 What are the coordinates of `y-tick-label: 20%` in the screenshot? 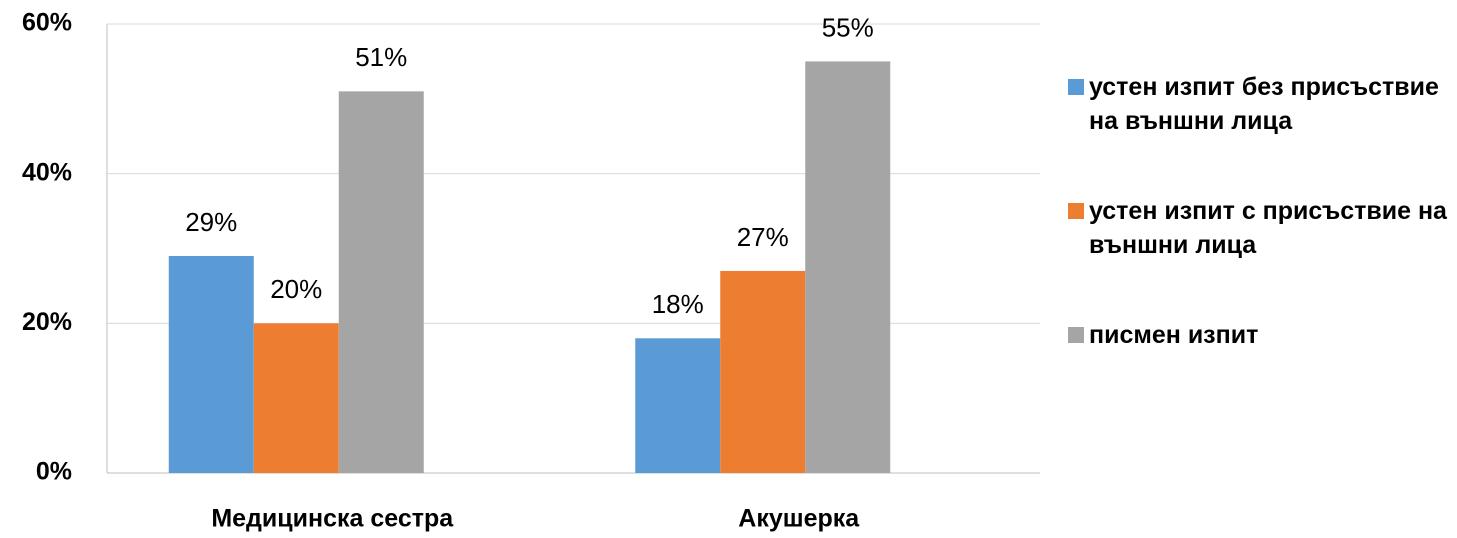 It's located at (47, 322).